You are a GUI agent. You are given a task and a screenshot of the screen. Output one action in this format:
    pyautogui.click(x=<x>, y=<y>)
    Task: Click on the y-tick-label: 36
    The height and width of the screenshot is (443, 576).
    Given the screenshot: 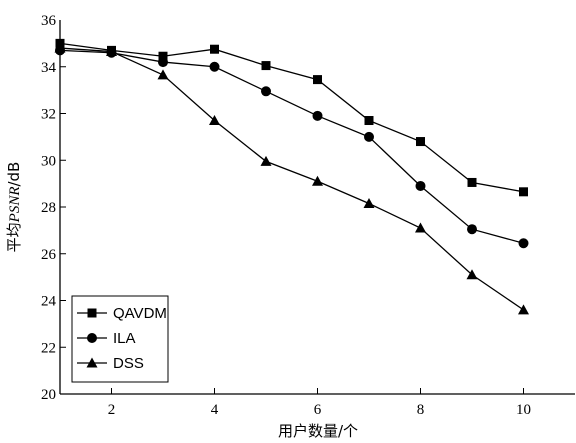 What is the action you would take?
    pyautogui.click(x=49, y=21)
    